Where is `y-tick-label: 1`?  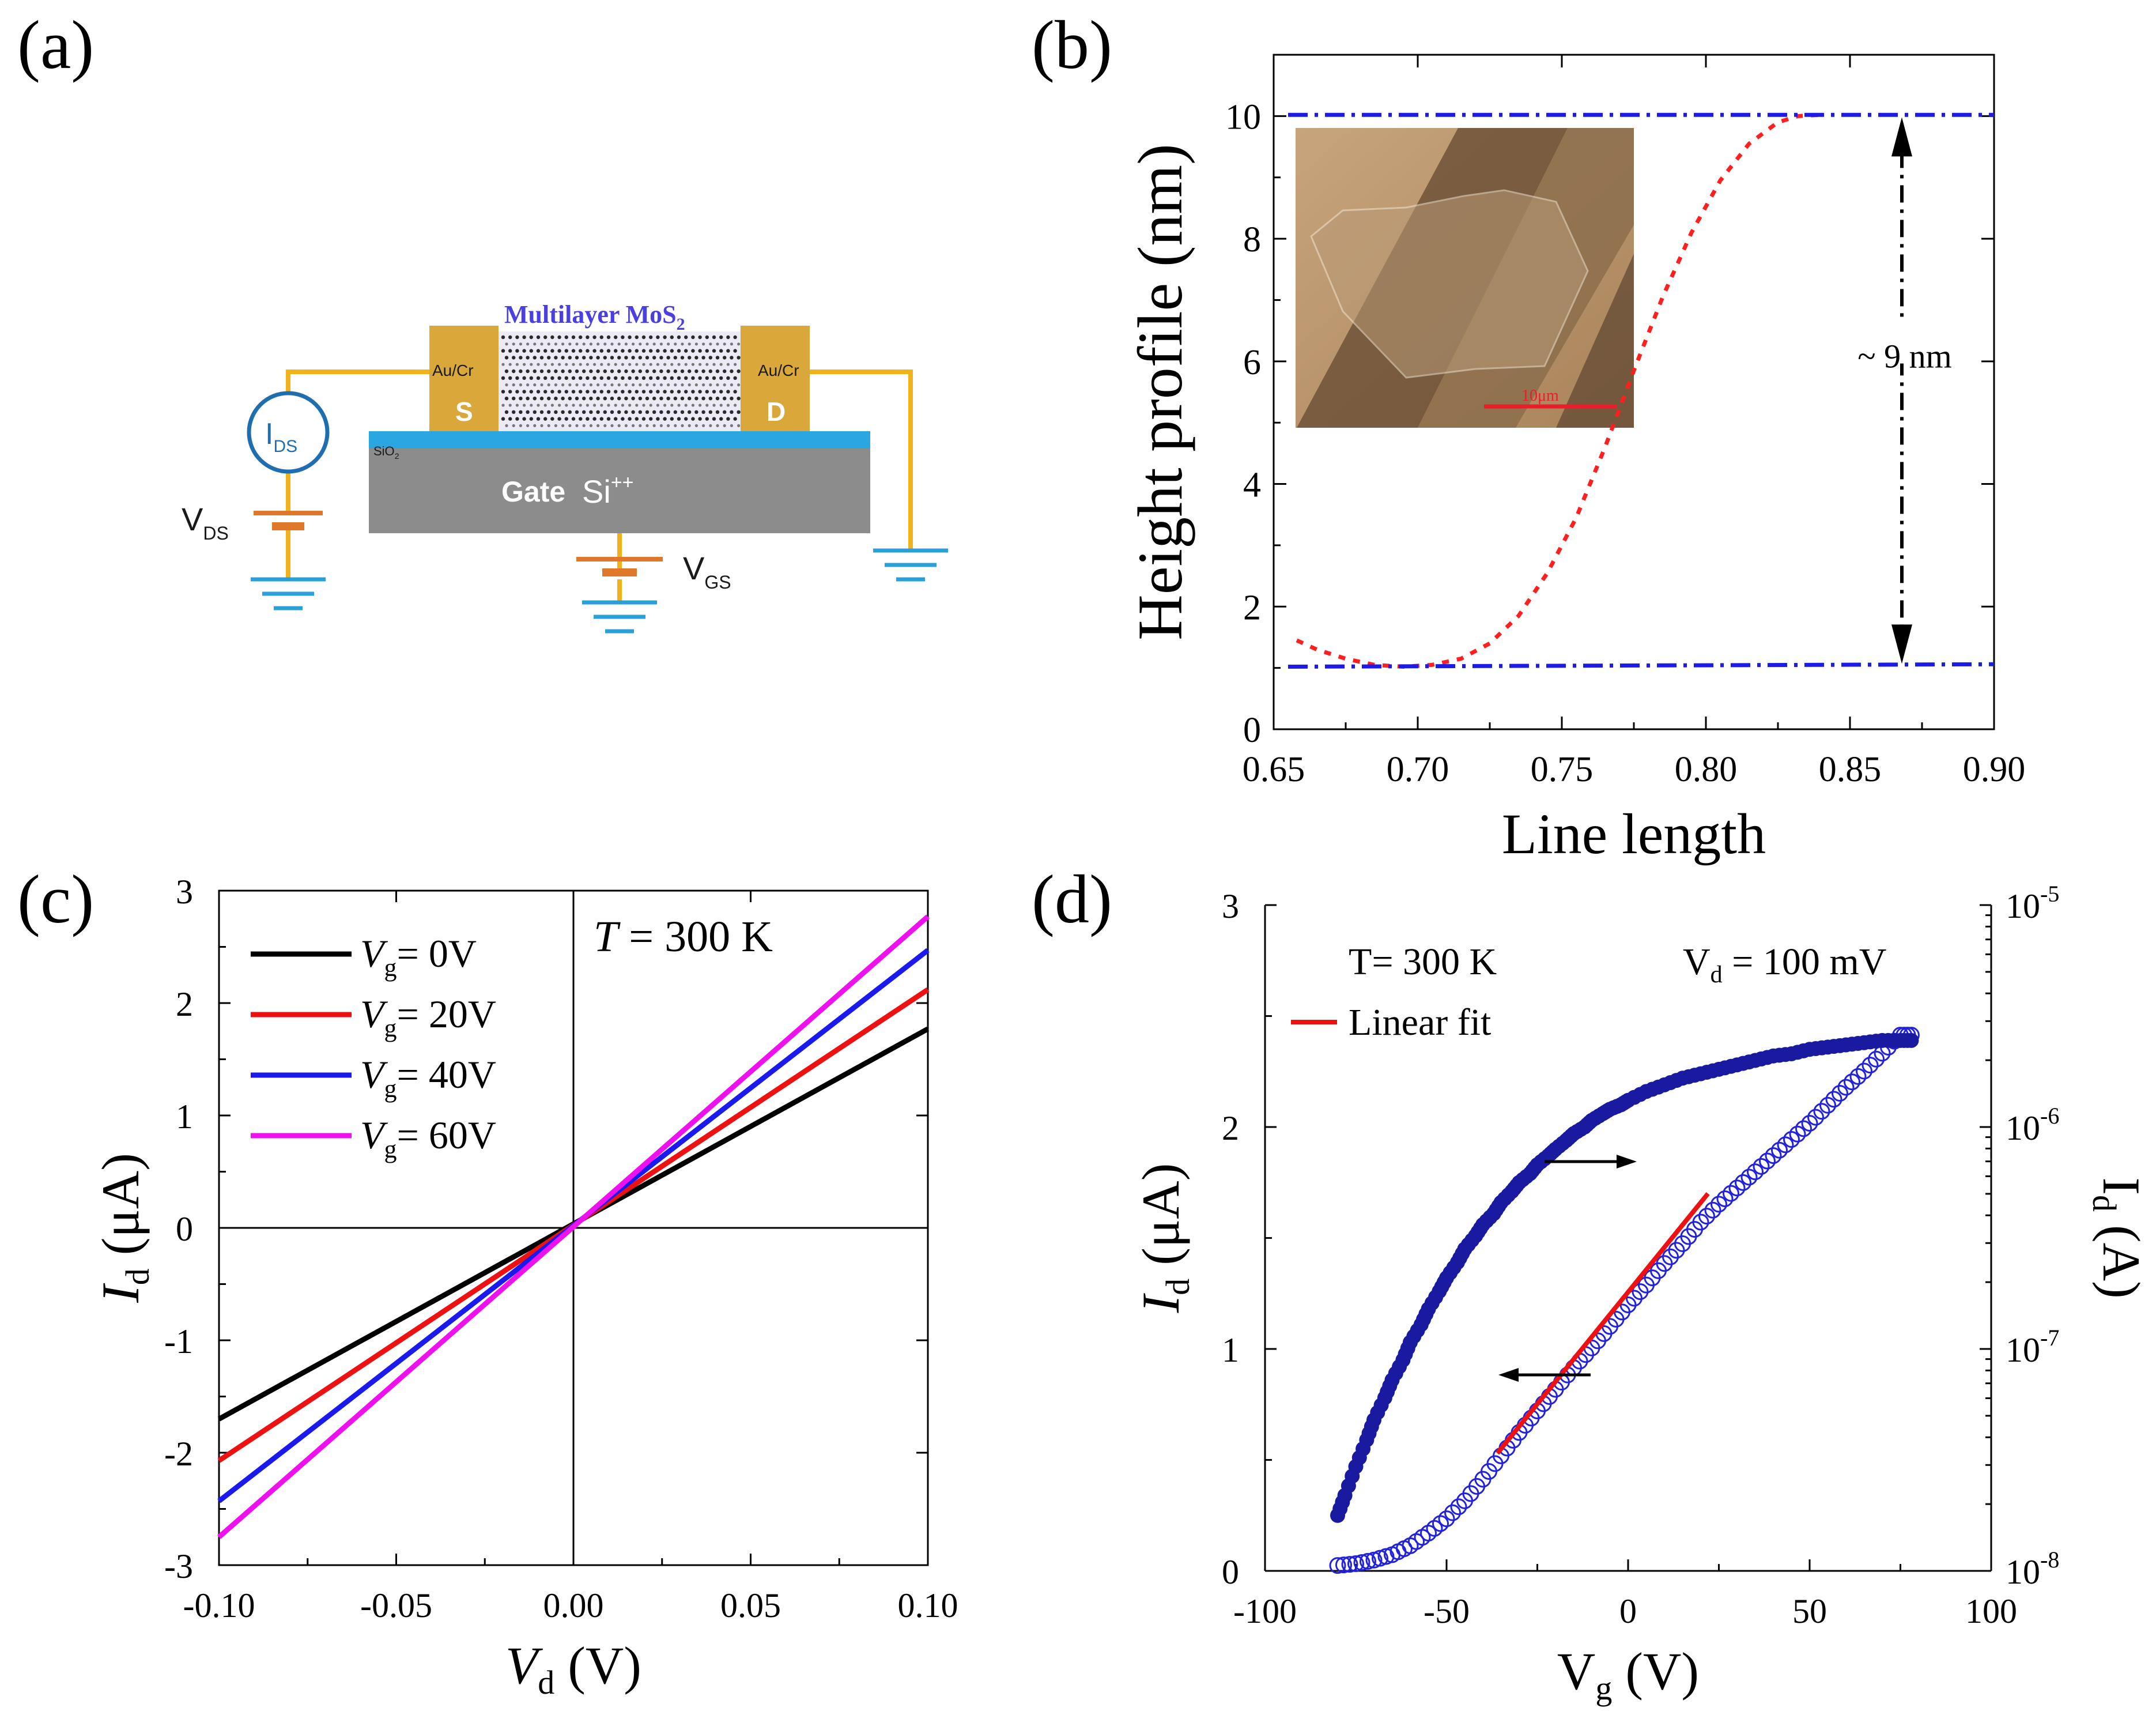
y-tick-label: 1 is located at coordinates (1230, 1350).